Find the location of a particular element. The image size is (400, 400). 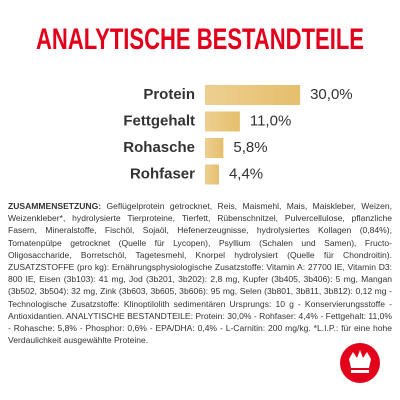

value-label: 5,8% is located at coordinates (250, 147).